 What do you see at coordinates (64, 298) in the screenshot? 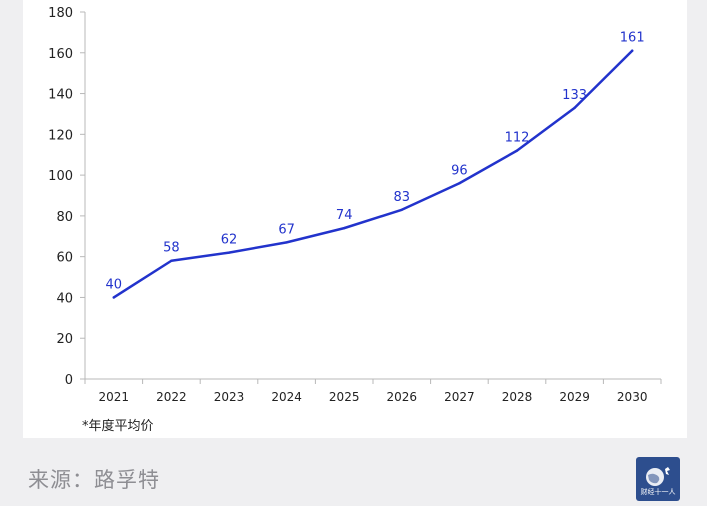
I see `y-tick-label: 40` at bounding box center [64, 298].